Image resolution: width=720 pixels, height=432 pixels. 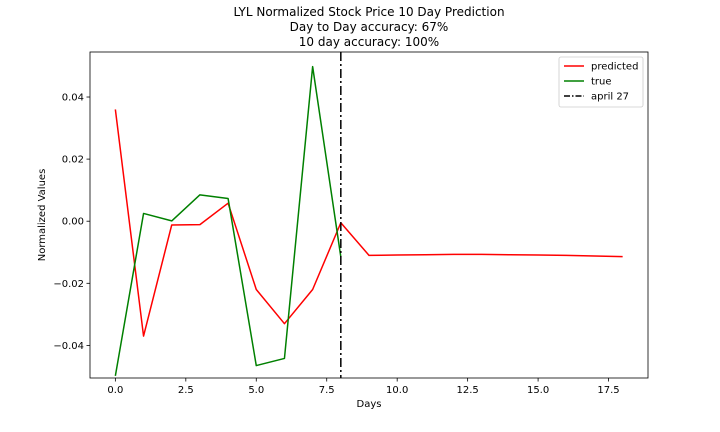 What do you see at coordinates (538, 390) in the screenshot?
I see `x-tick-label: 15.0` at bounding box center [538, 390].